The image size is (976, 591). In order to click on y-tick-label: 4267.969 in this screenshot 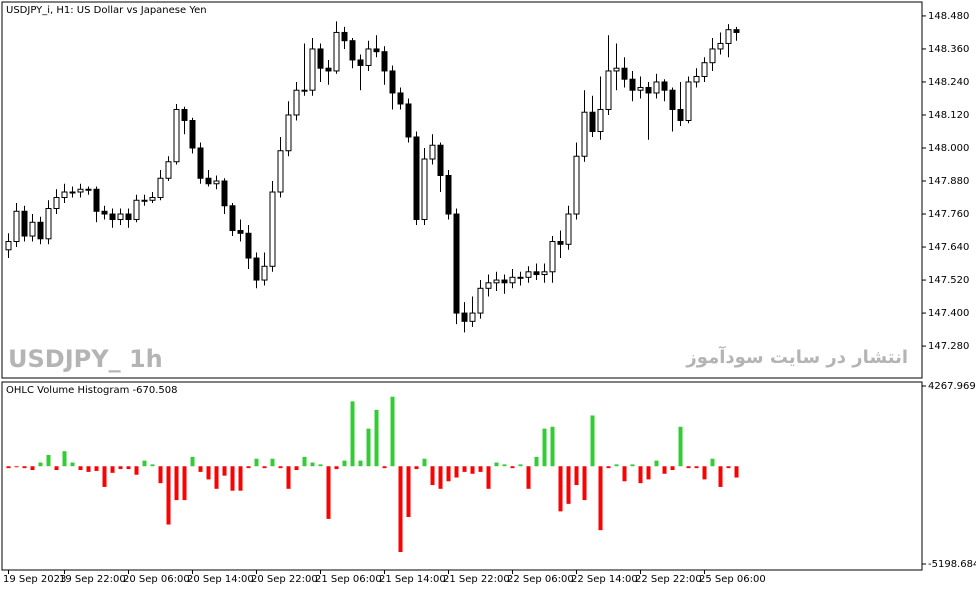, I will do `click(952, 386)`.